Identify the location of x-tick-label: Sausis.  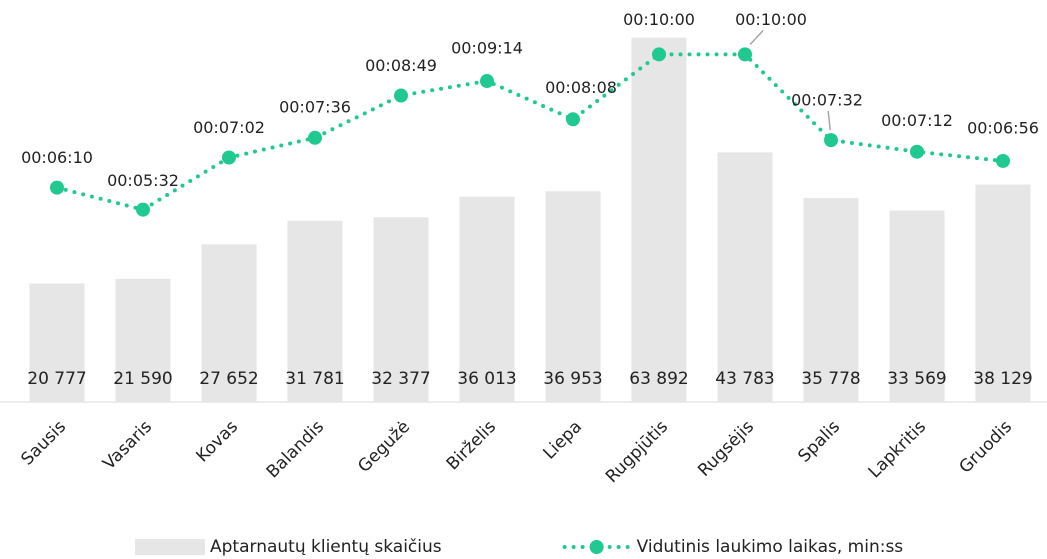
(43, 443).